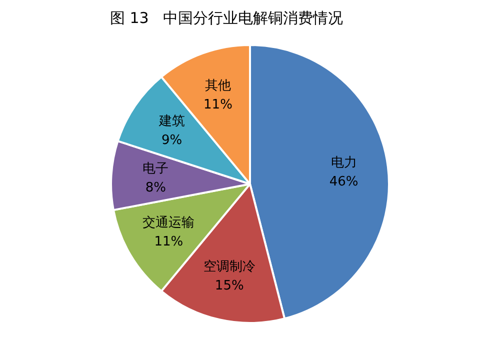  I want to click on chart-title: 图 13 中国分行业电解铜消费情况, so click(227, 17).